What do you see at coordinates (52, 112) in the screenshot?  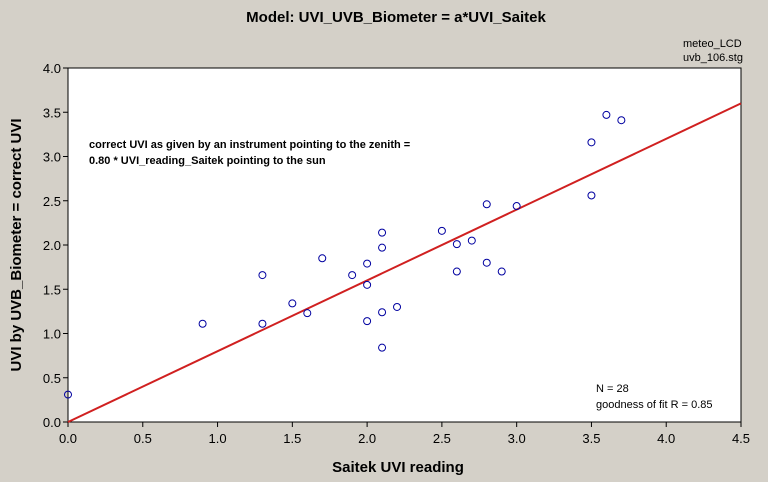 I see `y-tick-label: 3.5` at bounding box center [52, 112].